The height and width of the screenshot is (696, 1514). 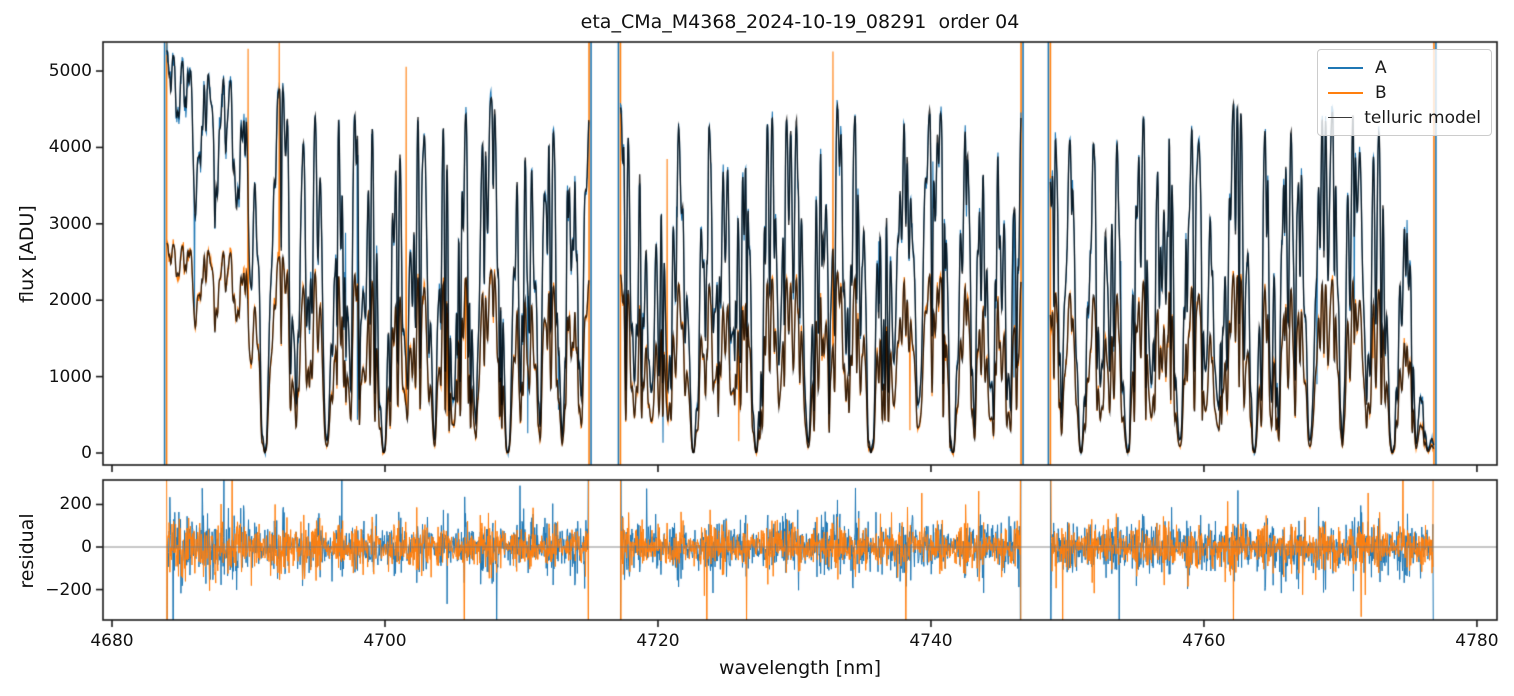 What do you see at coordinates (112, 641) in the screenshot?
I see `wavelength-xtick-label: 4680` at bounding box center [112, 641].